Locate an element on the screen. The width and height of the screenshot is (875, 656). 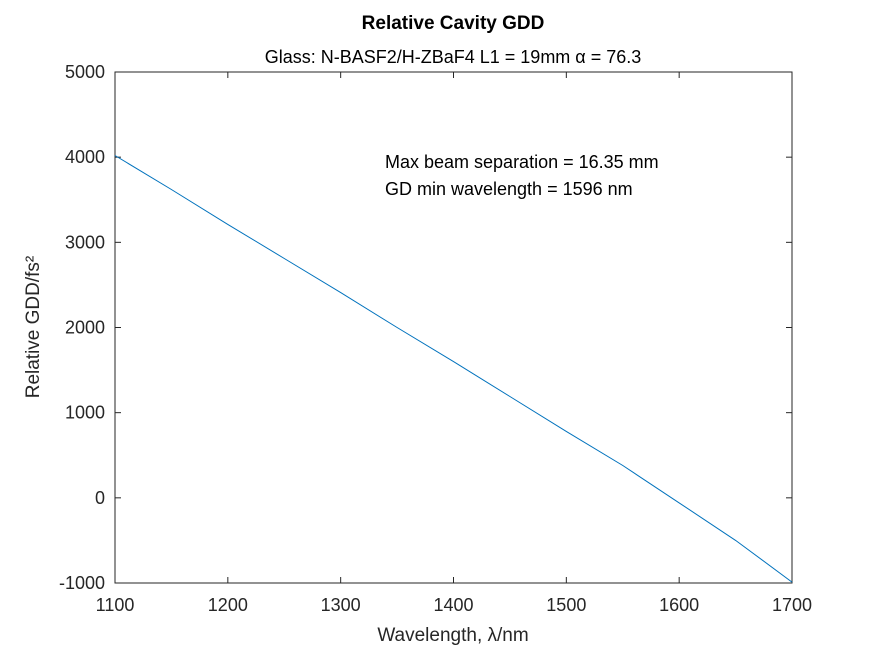
x-tick-label: 1200 is located at coordinates (228, 605).